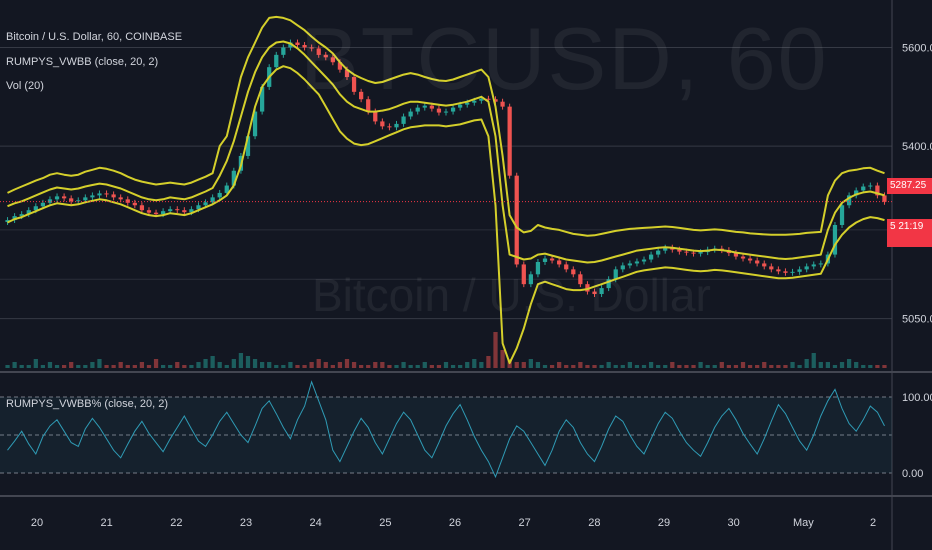 This screenshot has height=550, width=932. I want to click on indicator-legend-vwbb-percent: RUMPYS_VWBB% (close, 20, 2), so click(87, 404).